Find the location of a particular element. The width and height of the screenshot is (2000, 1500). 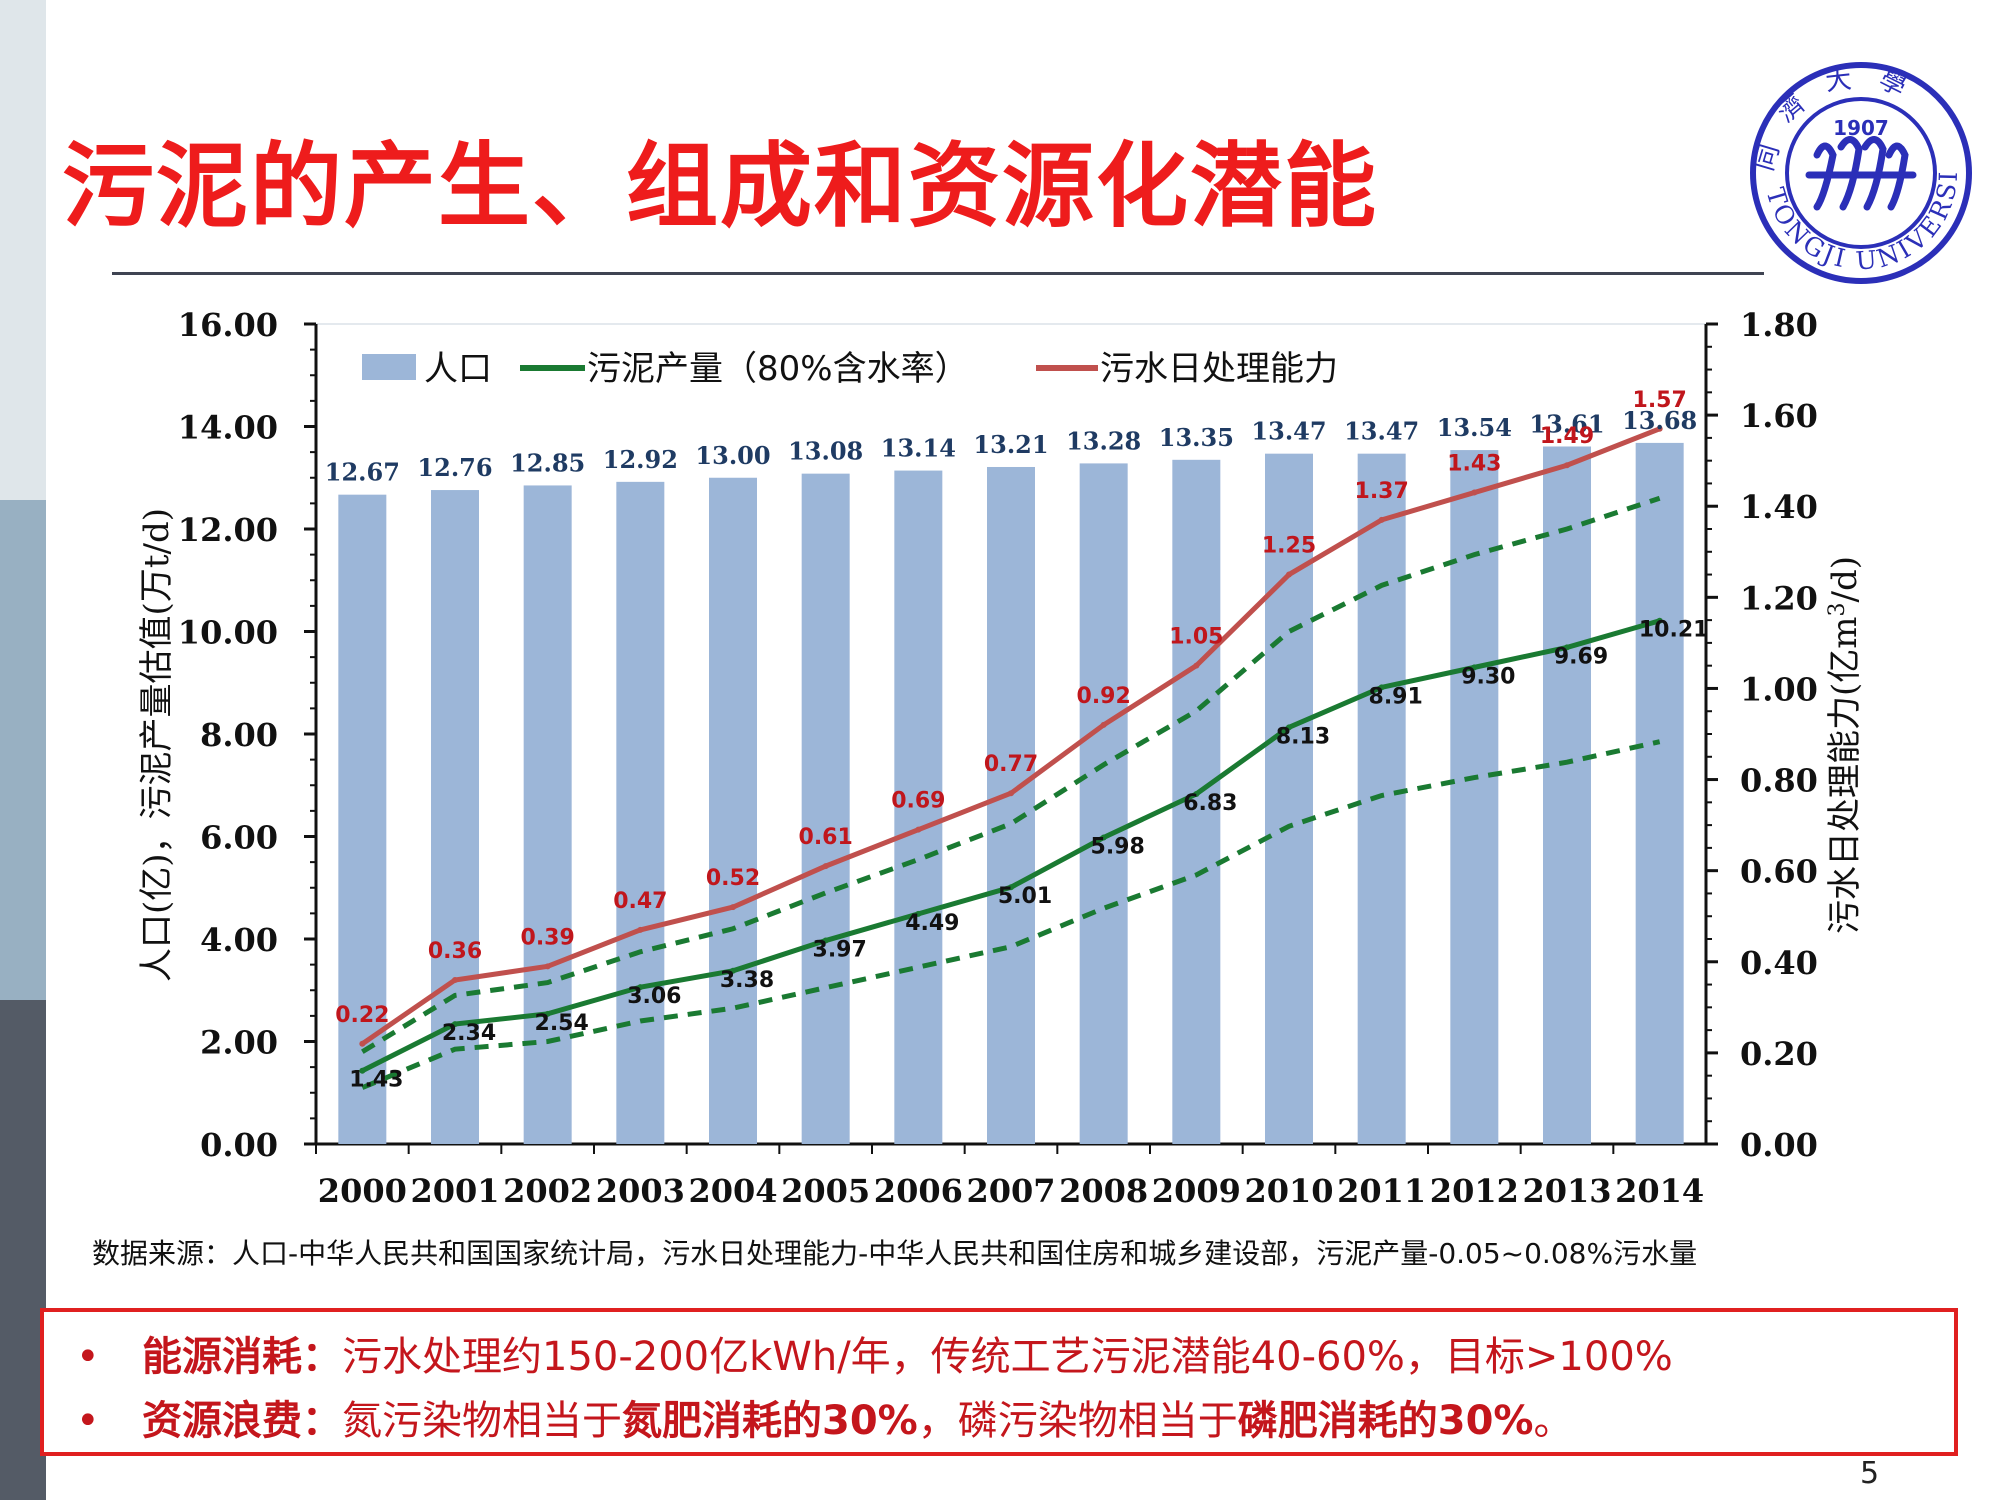

sewage-capacity-data-label: 0.69 is located at coordinates (918, 801).